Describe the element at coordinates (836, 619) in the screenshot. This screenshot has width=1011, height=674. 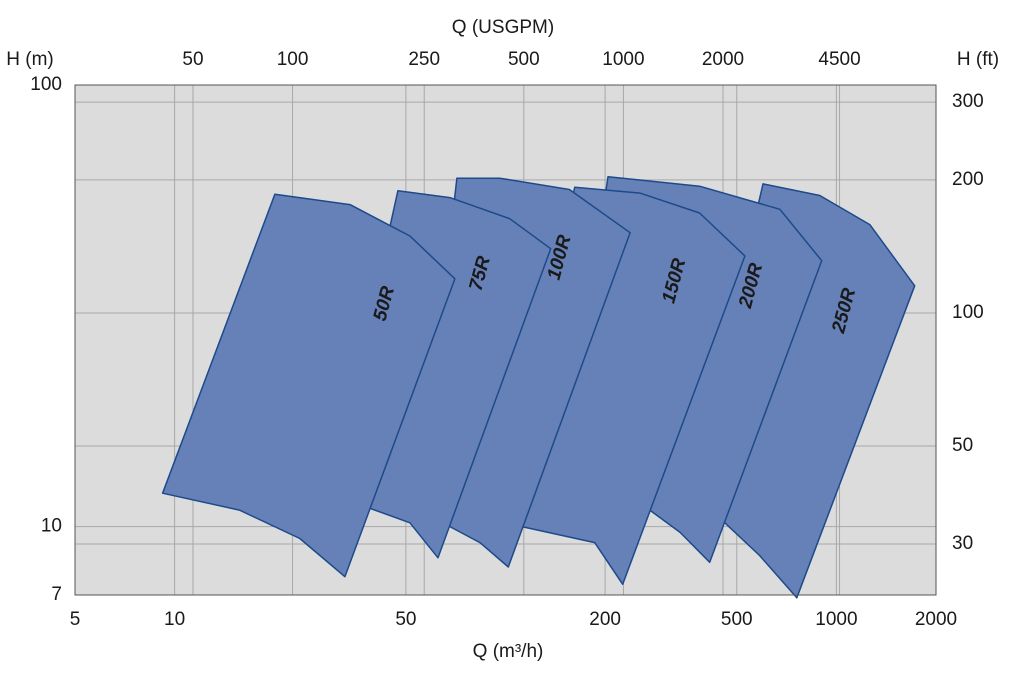
I see `x-tick-label: 1000` at that location.